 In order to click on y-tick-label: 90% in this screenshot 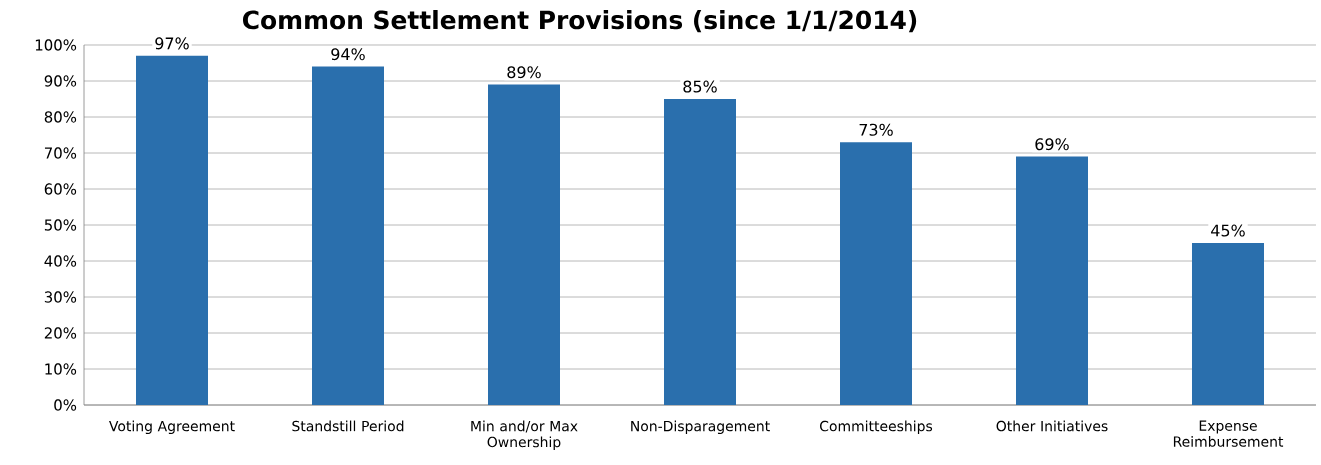, I will do `click(60, 81)`.